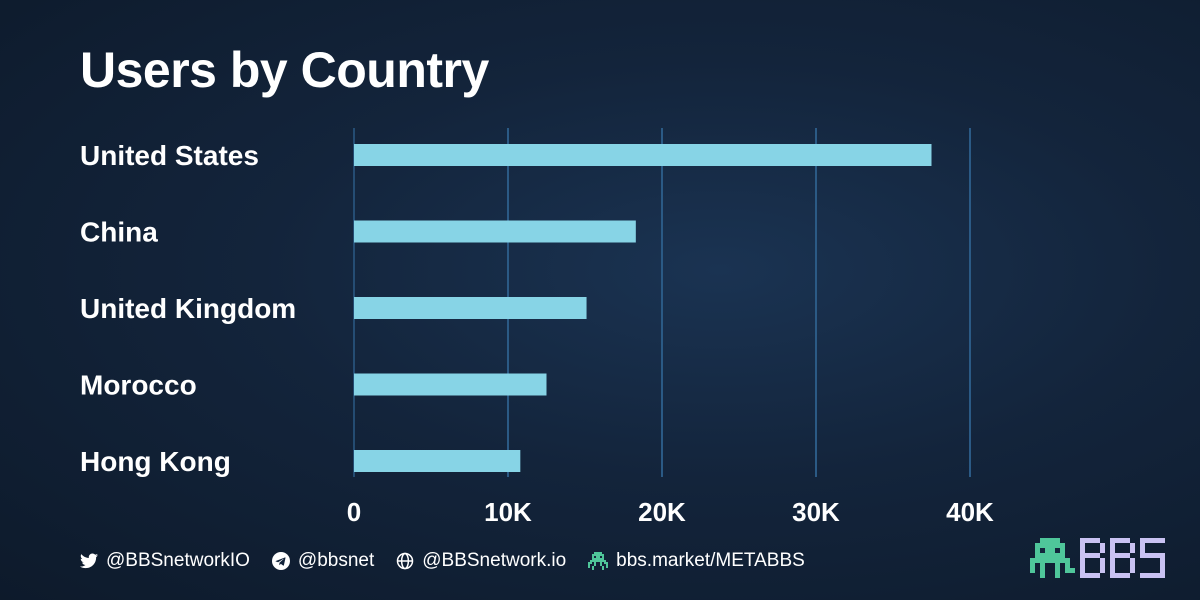 The width and height of the screenshot is (1200, 600). Describe the element at coordinates (643, 155) in the screenshot. I see `bar-united-states` at that location.